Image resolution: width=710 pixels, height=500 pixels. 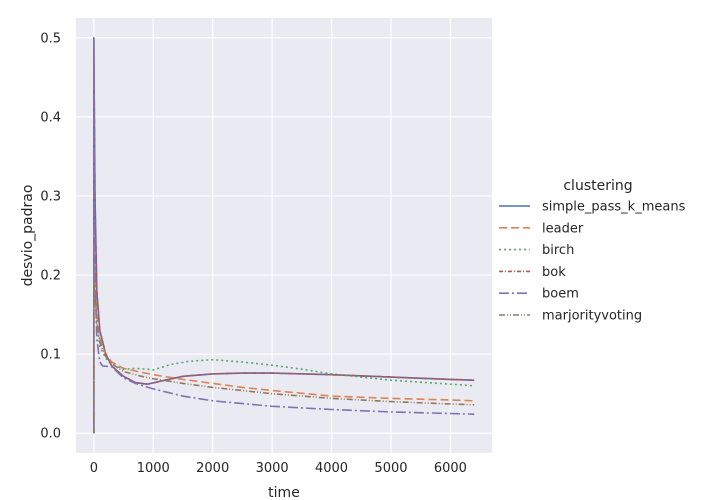 What do you see at coordinates (331, 468) in the screenshot?
I see `x-tick-label: 4000` at bounding box center [331, 468].